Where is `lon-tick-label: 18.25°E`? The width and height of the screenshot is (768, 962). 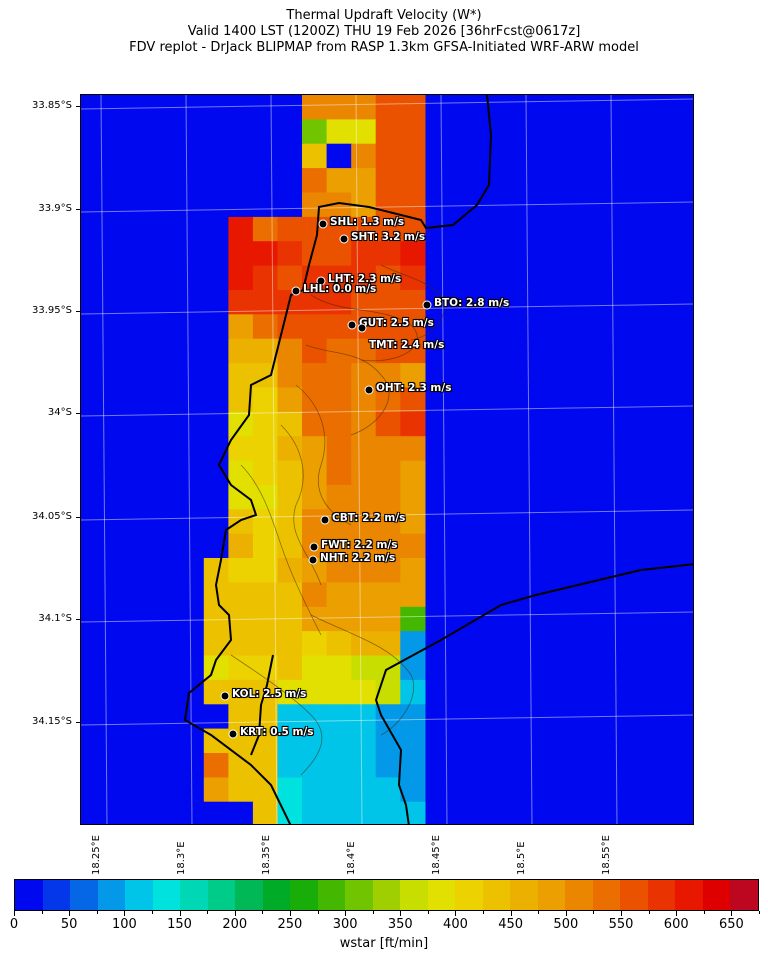 lon-tick-label: 18.25°E is located at coordinates (96, 855).